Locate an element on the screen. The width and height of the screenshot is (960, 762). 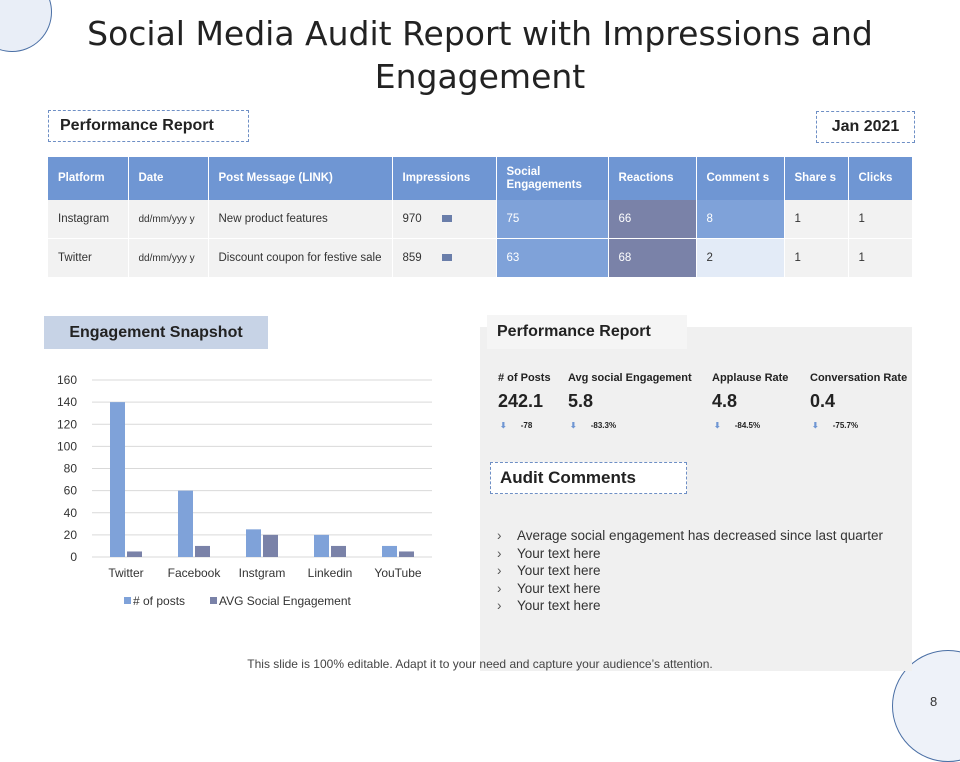
y-tick-label: 40 is located at coordinates (71, 513).